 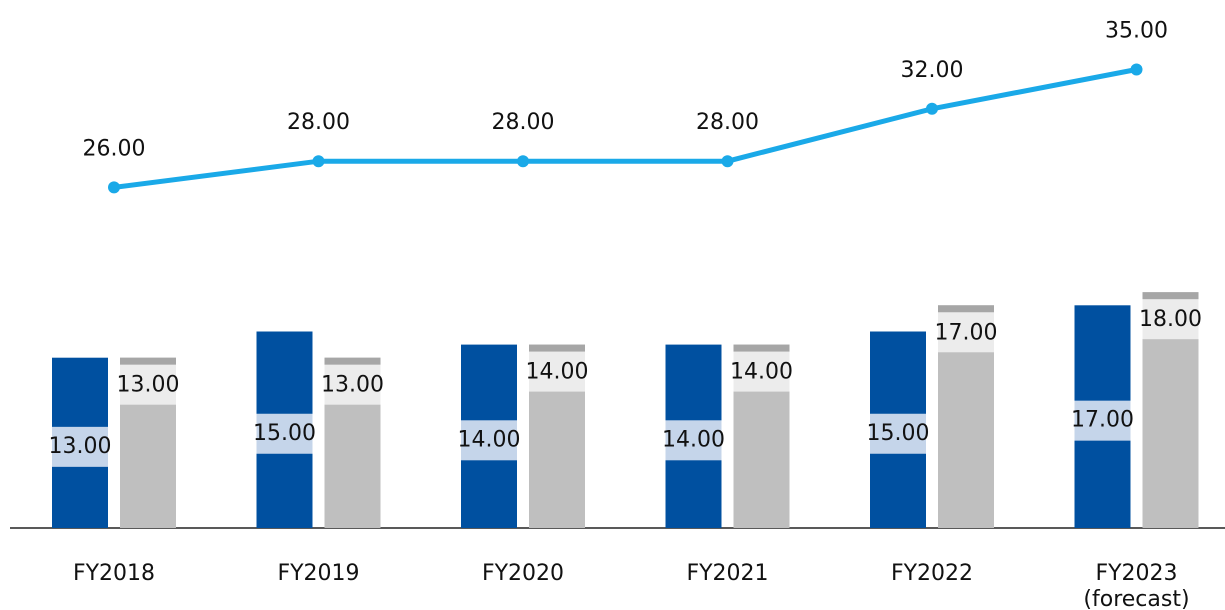 I want to click on x-tick-label: FY2018, so click(x=114, y=573).